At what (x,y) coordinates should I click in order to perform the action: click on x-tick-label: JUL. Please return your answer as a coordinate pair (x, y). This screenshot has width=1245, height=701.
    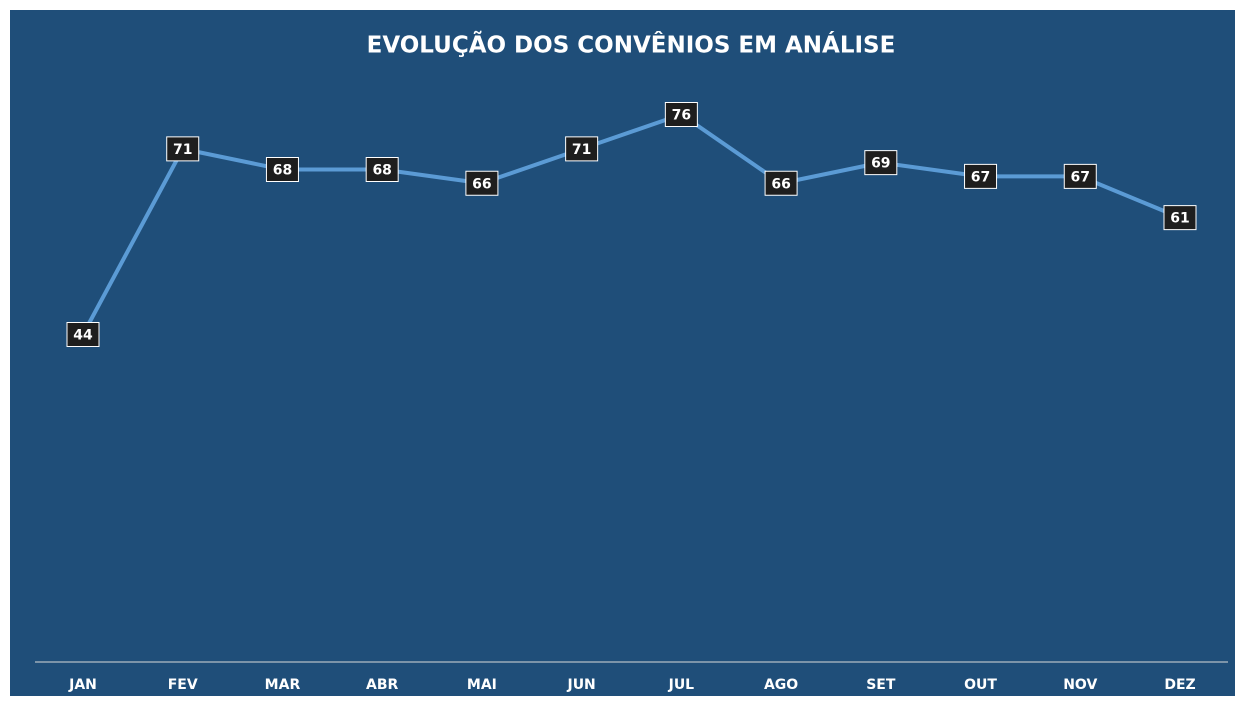
    Looking at the image, I should click on (681, 685).